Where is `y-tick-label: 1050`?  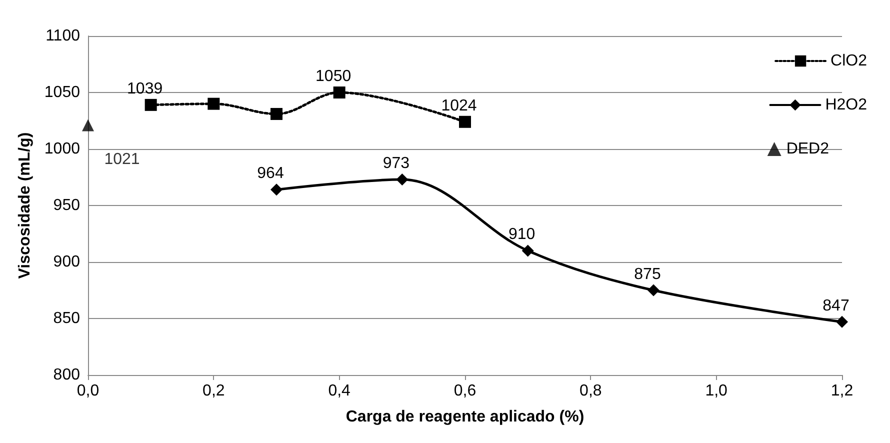 y-tick-label: 1050 is located at coordinates (62, 92).